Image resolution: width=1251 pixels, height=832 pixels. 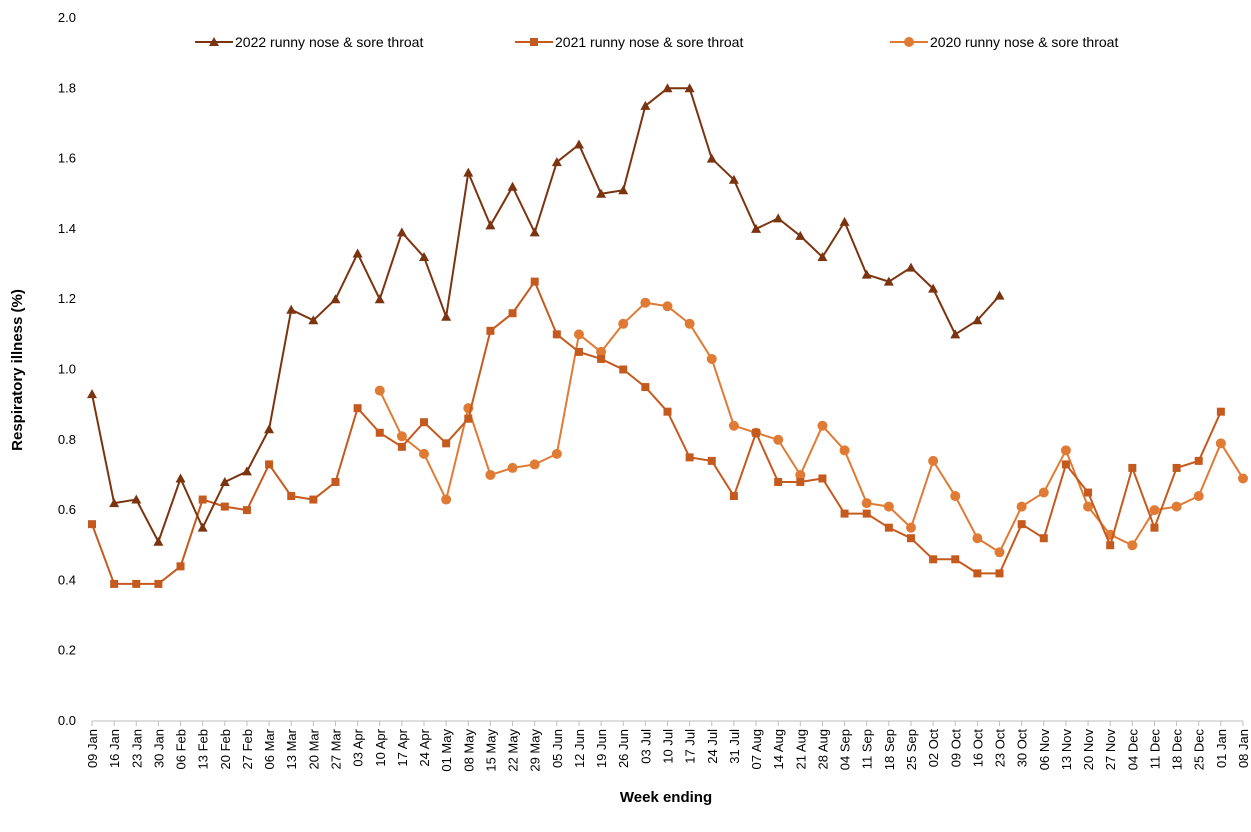 What do you see at coordinates (114, 748) in the screenshot?
I see `x-tick-label: 16 Jan` at bounding box center [114, 748].